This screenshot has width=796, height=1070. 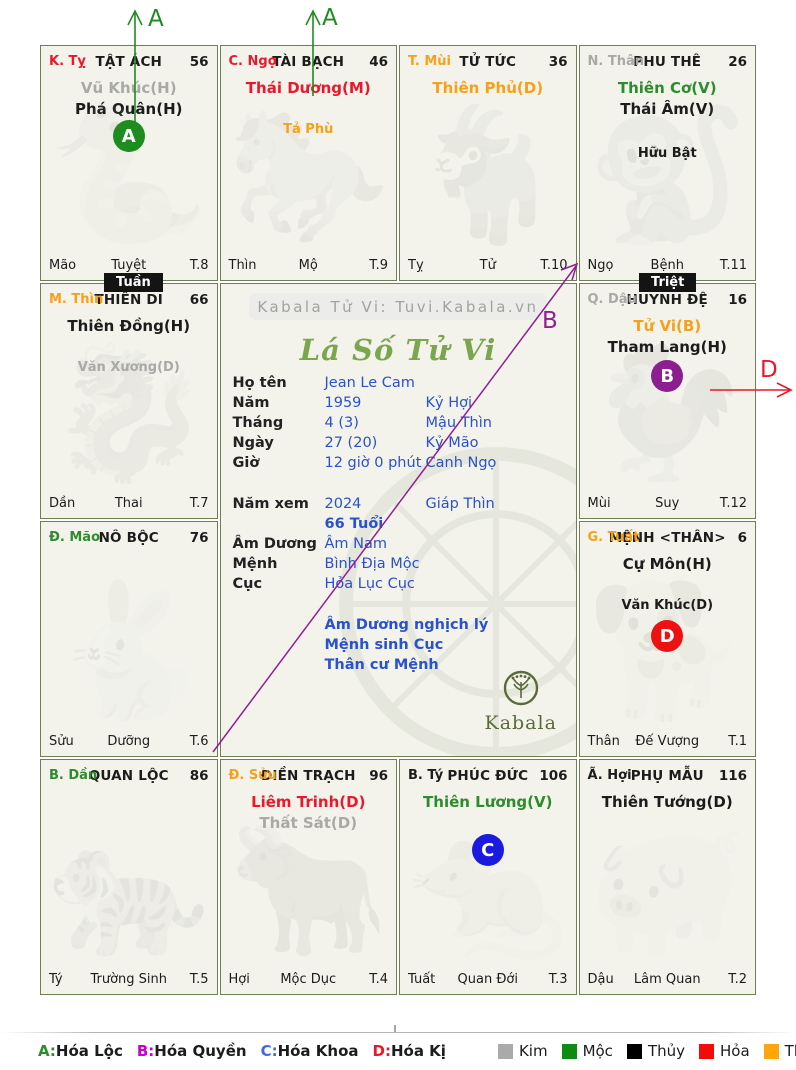 What do you see at coordinates (308, 129) in the screenshot?
I see `star-ta-phu: Tả Phù` at bounding box center [308, 129].